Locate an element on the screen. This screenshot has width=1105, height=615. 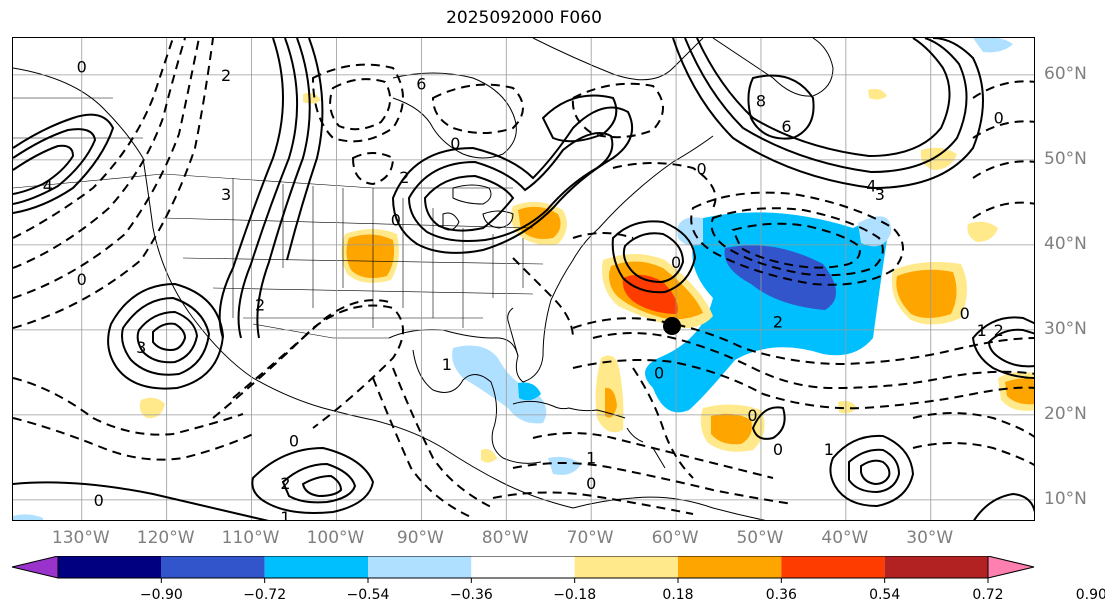
colorbar-tick-label: 0.90 is located at coordinates (1090, 595).